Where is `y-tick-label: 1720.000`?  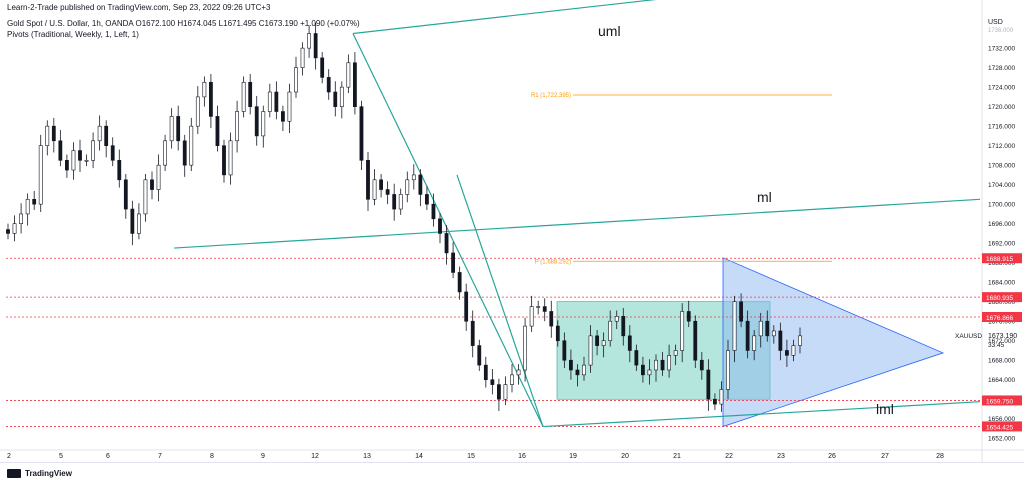 y-tick-label: 1720.000 is located at coordinates (1001, 107).